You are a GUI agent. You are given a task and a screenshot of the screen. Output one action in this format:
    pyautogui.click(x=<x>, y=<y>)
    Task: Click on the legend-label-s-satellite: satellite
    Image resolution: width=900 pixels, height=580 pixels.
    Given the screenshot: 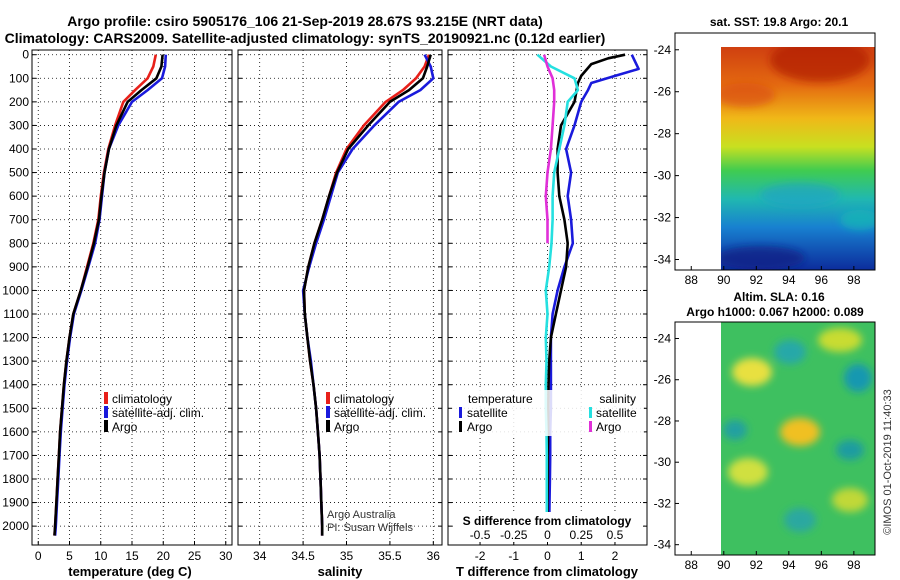 What is the action you would take?
    pyautogui.click(x=616, y=413)
    